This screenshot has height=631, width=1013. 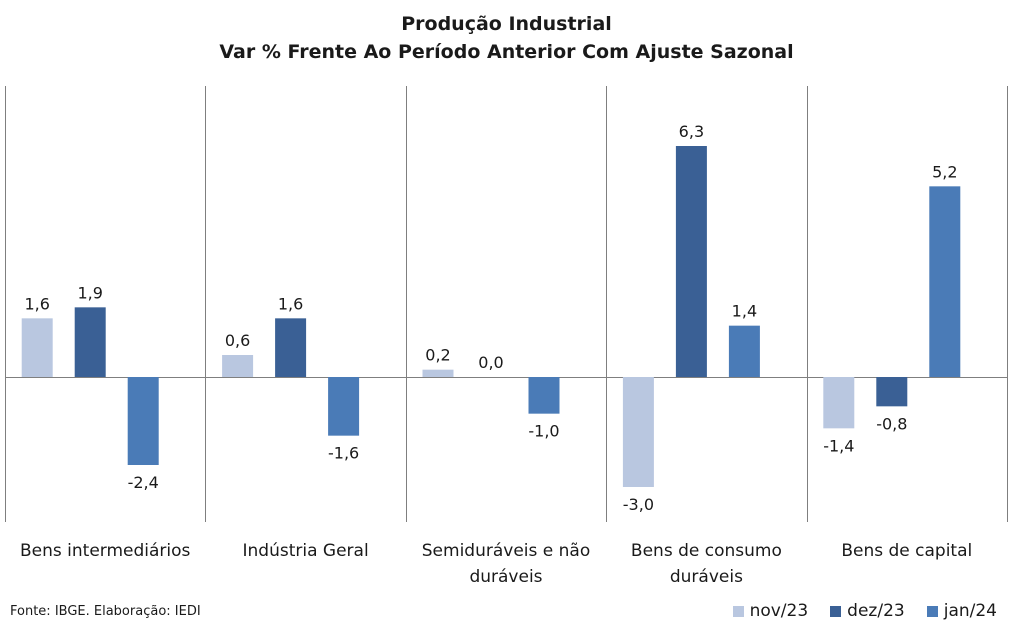 What do you see at coordinates (105, 551) in the screenshot?
I see `category-label: Bens intermediários` at bounding box center [105, 551].